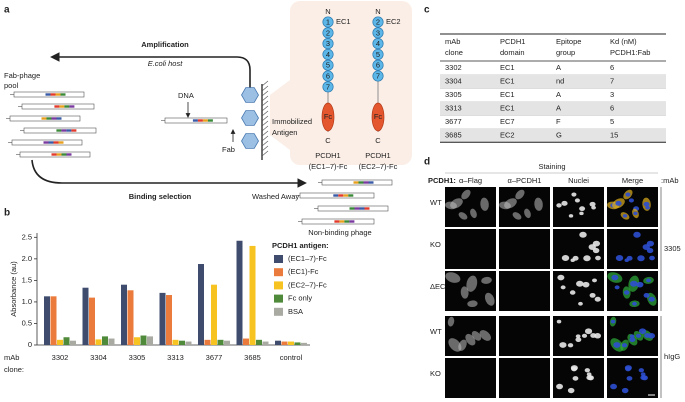 The height and width of the screenshot is (402, 685). I want to click on row-label: ΔEC1, so click(440, 286).